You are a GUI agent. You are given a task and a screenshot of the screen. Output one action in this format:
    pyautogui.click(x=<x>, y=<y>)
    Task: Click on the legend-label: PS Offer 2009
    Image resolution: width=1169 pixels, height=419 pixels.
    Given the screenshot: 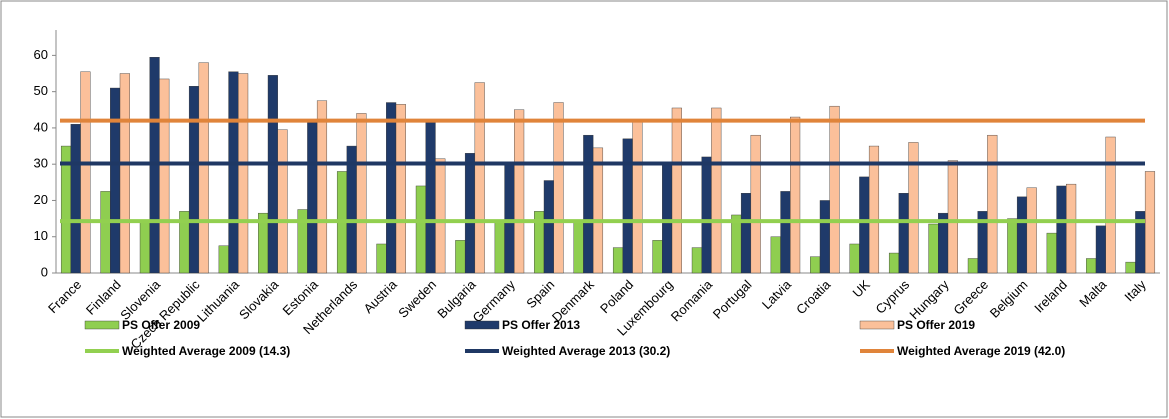 What is the action you would take?
    pyautogui.click(x=161, y=325)
    